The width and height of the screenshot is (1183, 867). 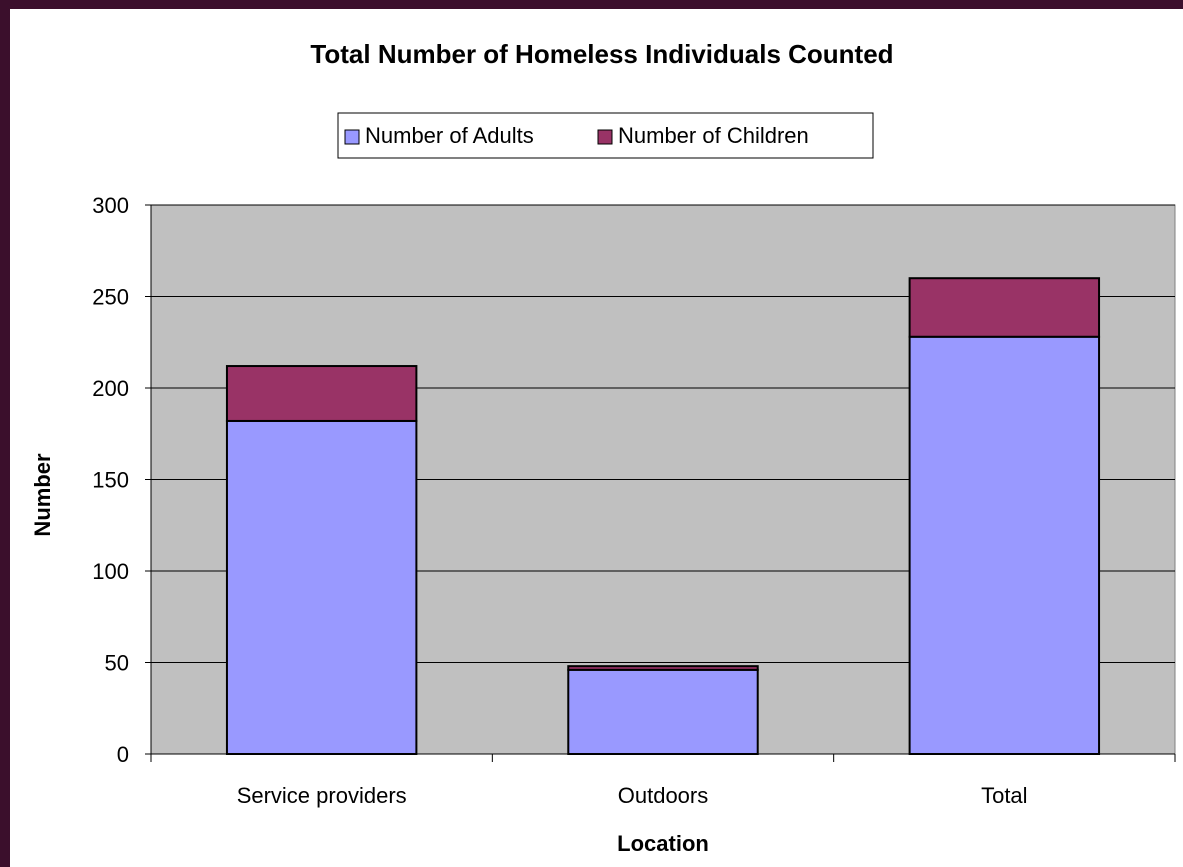 I want to click on y-tick-label: 150, so click(x=110, y=480).